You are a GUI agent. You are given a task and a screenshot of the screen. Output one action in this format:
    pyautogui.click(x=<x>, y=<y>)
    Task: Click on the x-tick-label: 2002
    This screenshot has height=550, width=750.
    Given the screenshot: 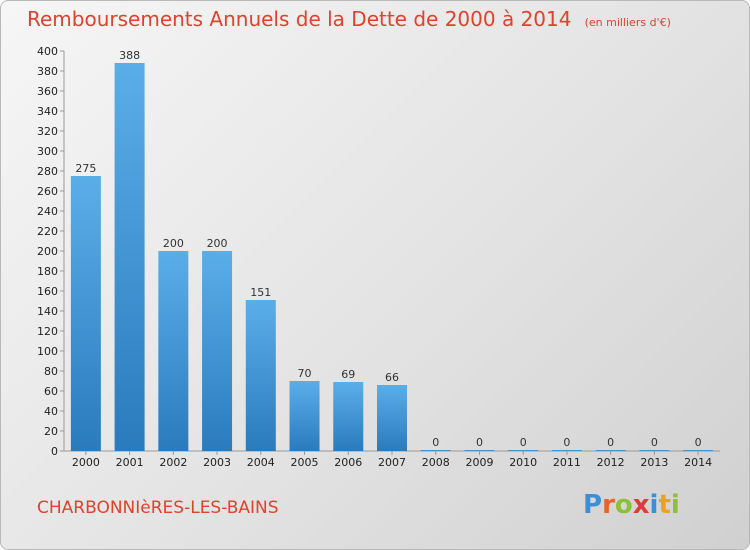 What is the action you would take?
    pyautogui.click(x=173, y=462)
    